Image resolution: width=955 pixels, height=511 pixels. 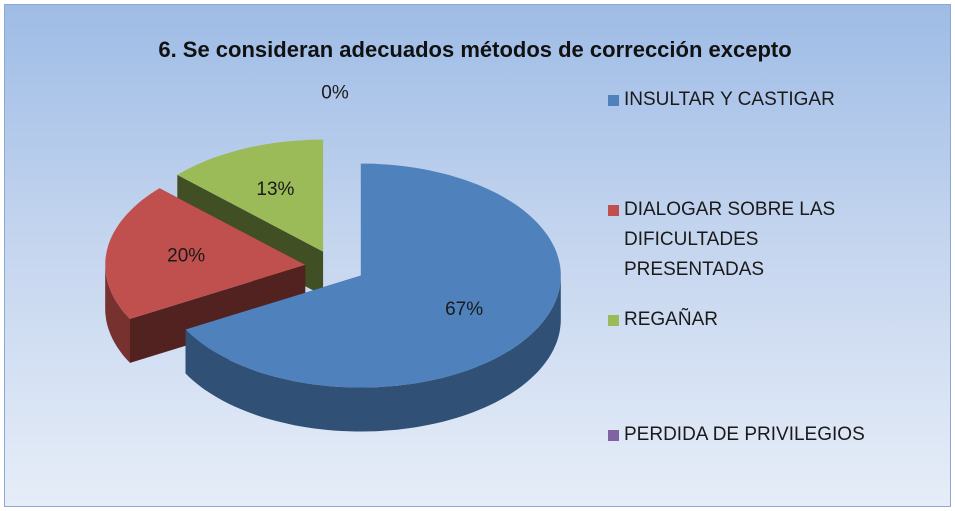 I want to click on legend-label: REGAÑAR, so click(x=671, y=319).